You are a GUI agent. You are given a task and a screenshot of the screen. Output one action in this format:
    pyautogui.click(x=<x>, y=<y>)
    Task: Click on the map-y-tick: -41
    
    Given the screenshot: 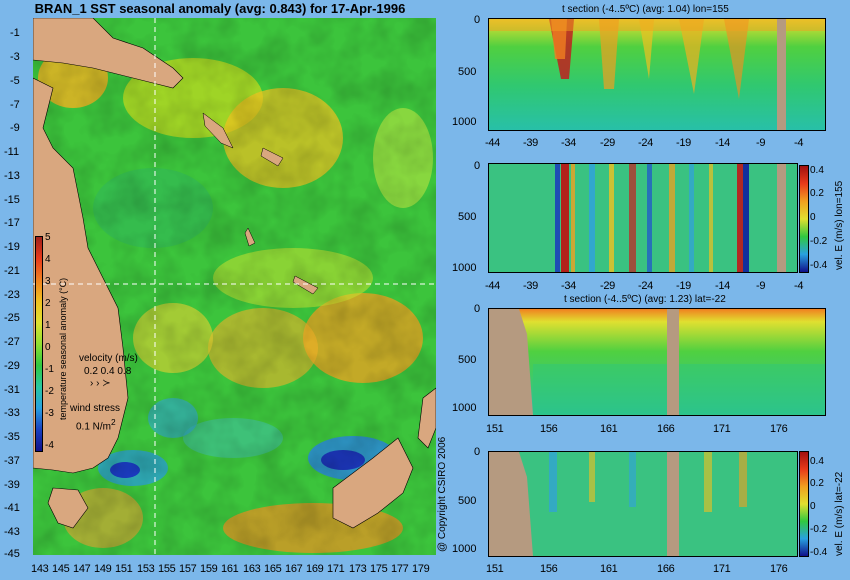 What is the action you would take?
    pyautogui.click(x=12, y=508)
    